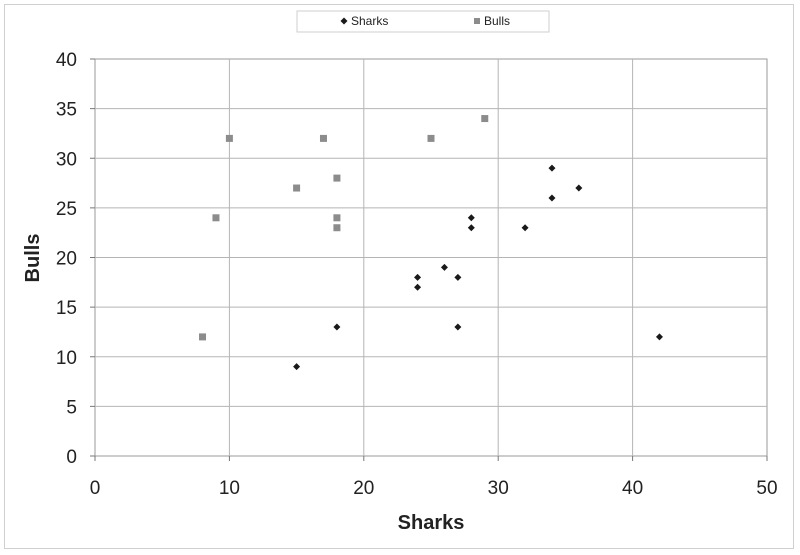 Image resolution: width=800 pixels, height=555 pixels. Describe the element at coordinates (498, 488) in the screenshot. I see `x-tick-label: 30` at that location.